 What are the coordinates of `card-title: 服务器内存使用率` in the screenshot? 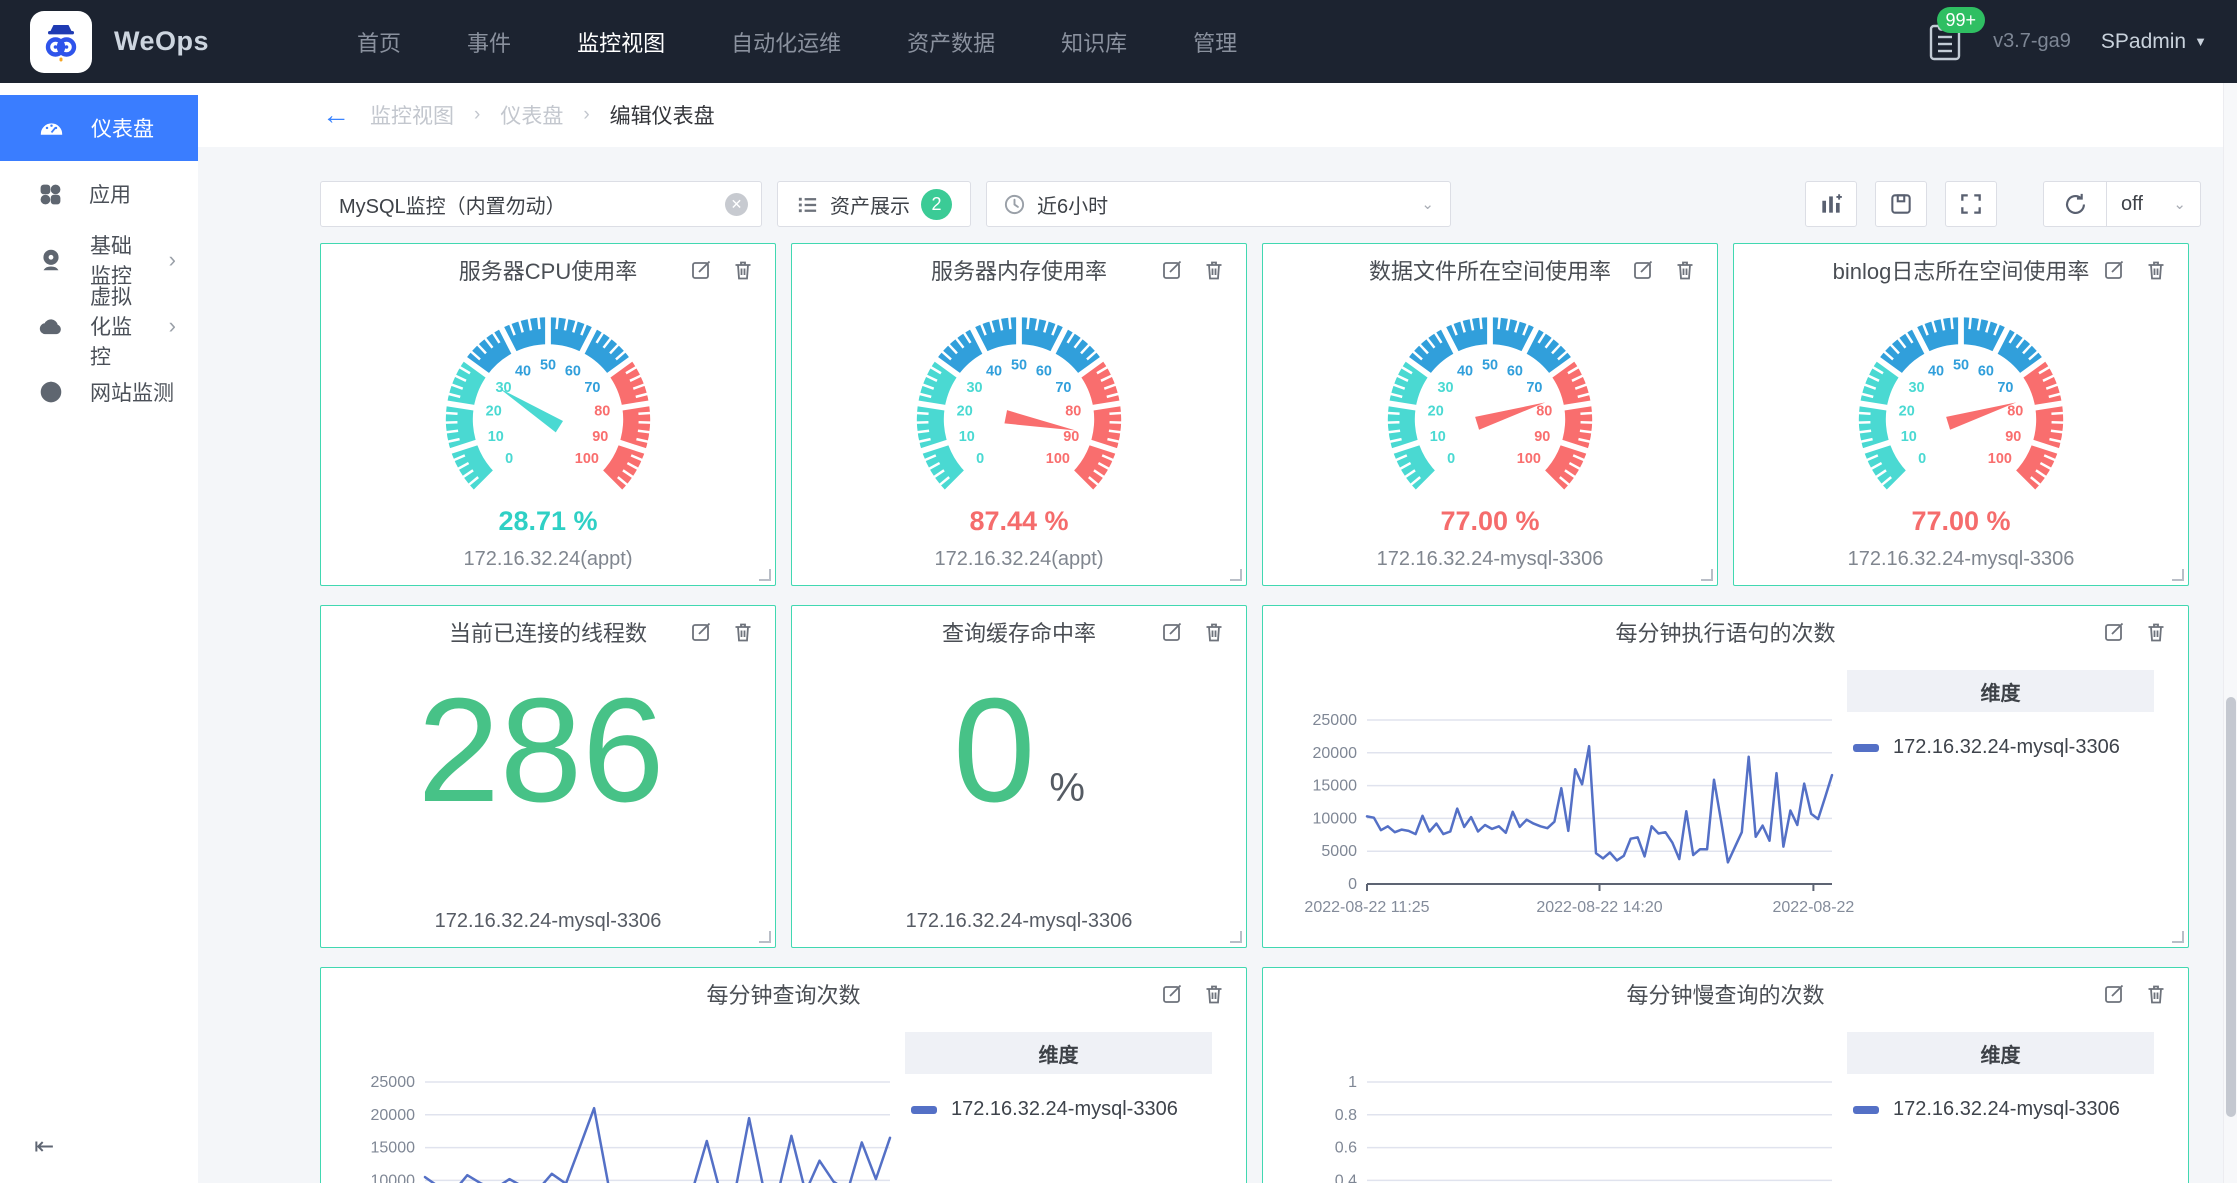 It's located at (1018, 271).